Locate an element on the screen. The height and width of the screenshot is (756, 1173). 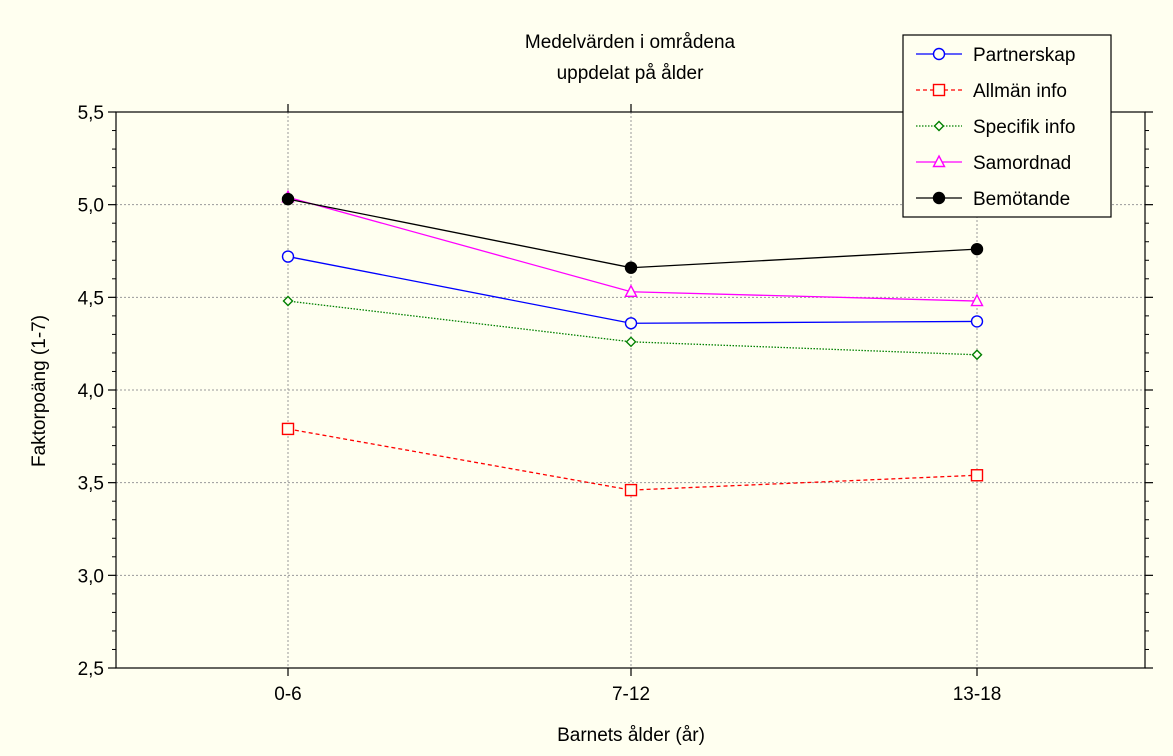
series-allm-n-info is located at coordinates (632, 459).